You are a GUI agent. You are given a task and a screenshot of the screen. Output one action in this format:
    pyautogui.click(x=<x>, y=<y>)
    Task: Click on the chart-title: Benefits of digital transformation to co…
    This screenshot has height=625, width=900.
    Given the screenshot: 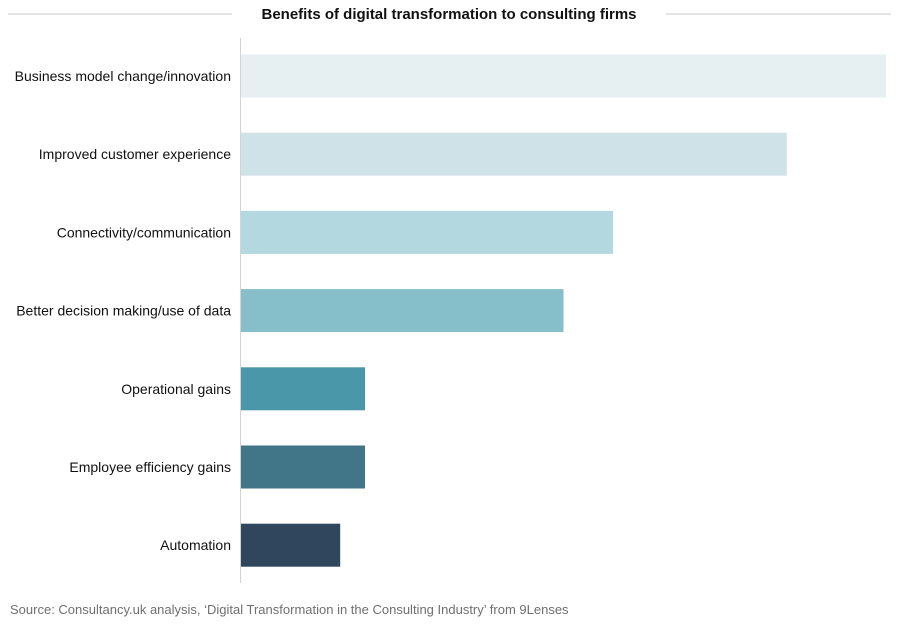 What is the action you would take?
    pyautogui.click(x=448, y=14)
    